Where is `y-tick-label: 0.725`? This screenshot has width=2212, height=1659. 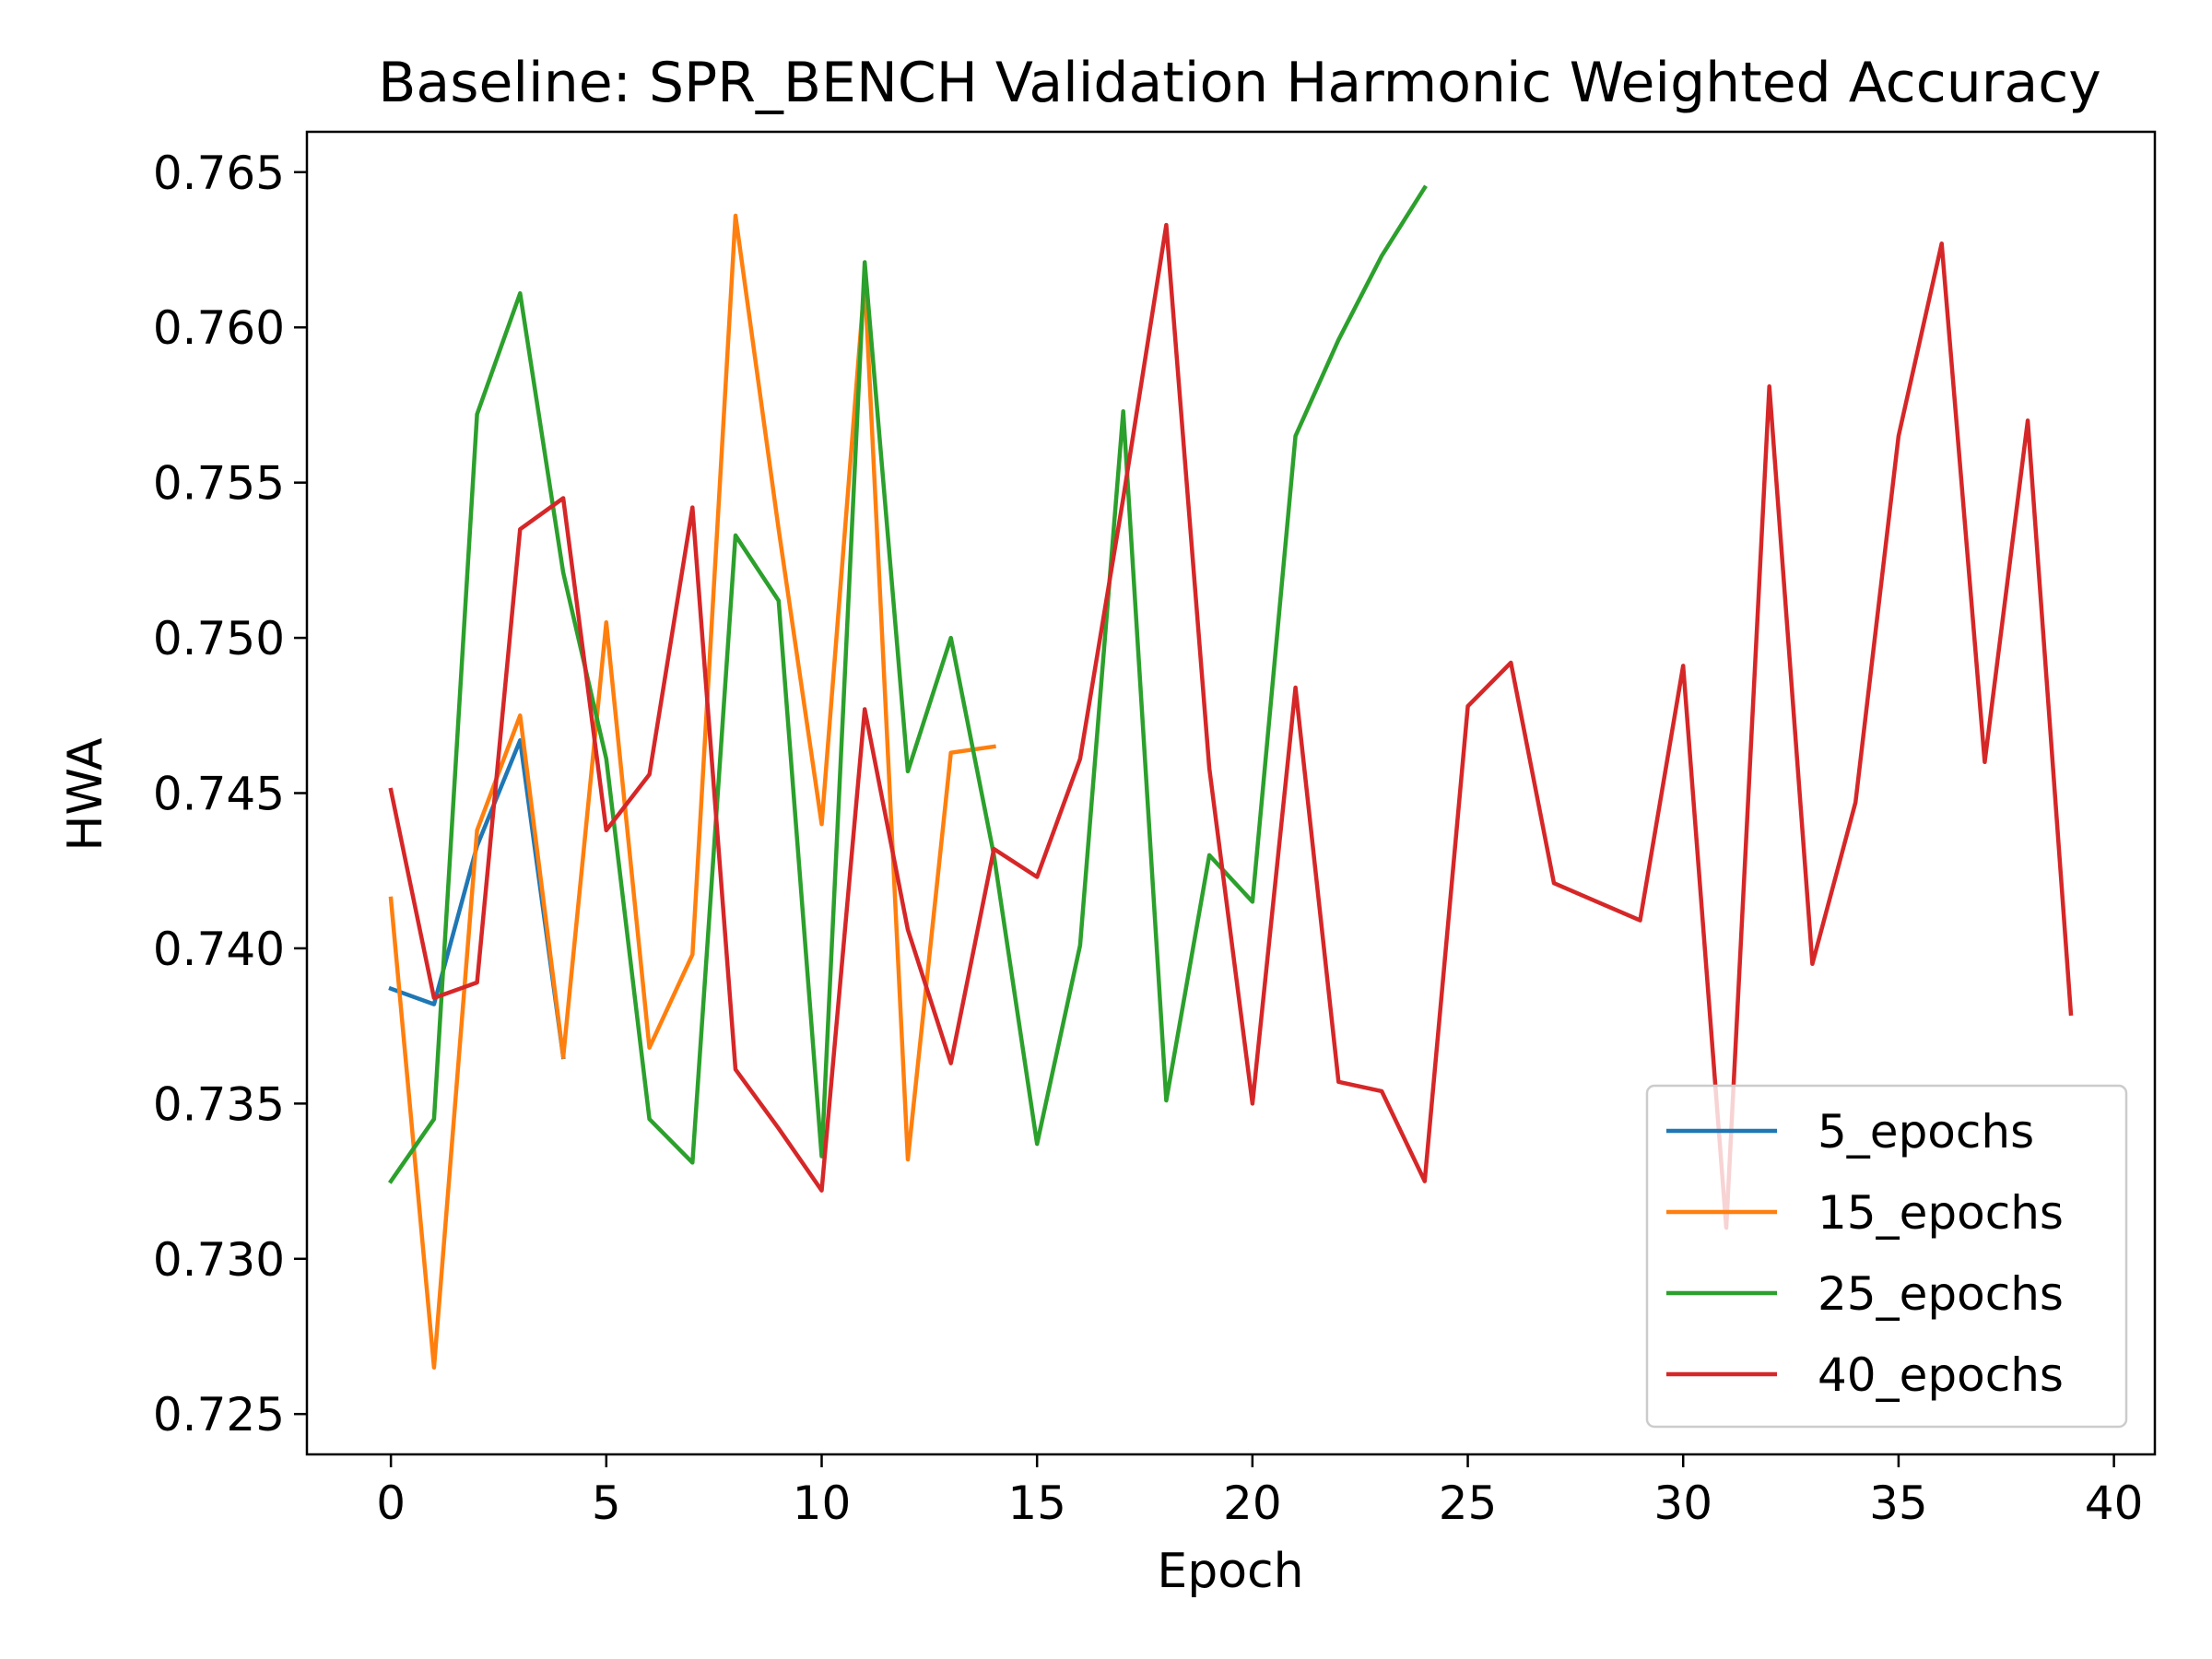 y-tick-label: 0.725 is located at coordinates (219, 1414).